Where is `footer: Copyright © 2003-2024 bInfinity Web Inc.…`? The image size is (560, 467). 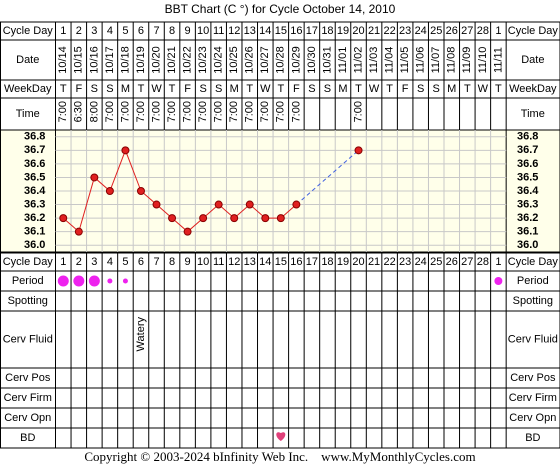
footer: Copyright © 2003-2024 bInfinity Web Inc.… is located at coordinates (279, 456).